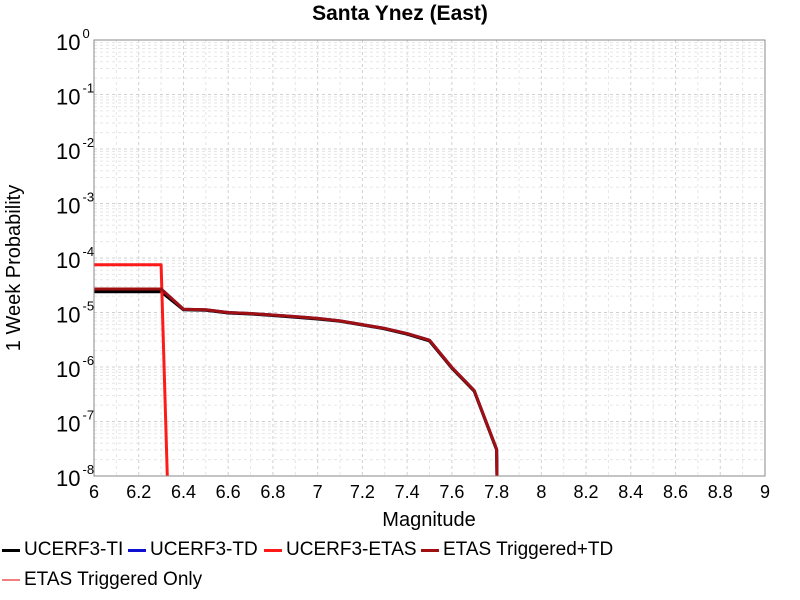 The width and height of the screenshot is (800, 600). Describe the element at coordinates (74, 549) in the screenshot. I see `legend-label: UCERF3-TI` at that location.